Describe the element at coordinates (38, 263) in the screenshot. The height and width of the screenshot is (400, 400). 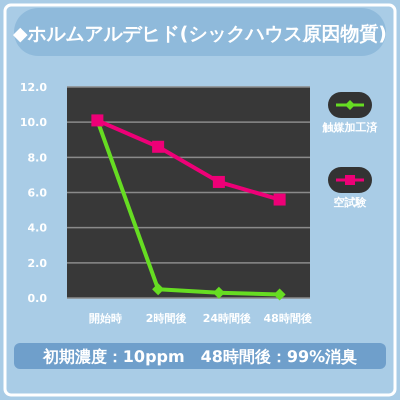
I see `y-tick-label: 2.0` at that location.